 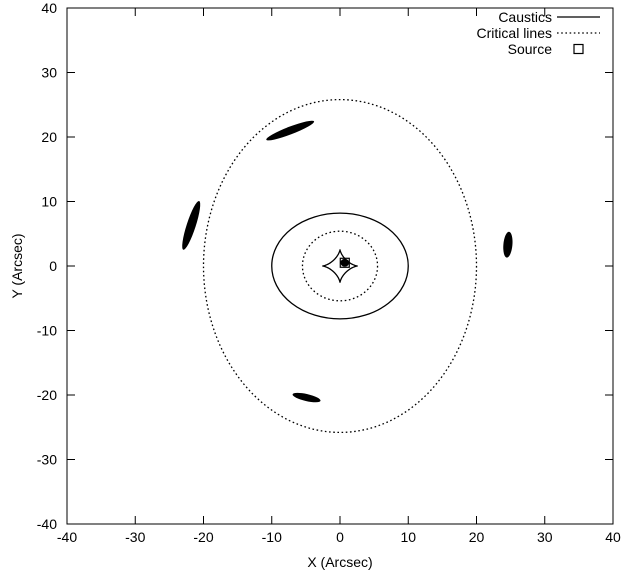 What do you see at coordinates (135, 537) in the screenshot?
I see `x-tick-label: -30` at bounding box center [135, 537].